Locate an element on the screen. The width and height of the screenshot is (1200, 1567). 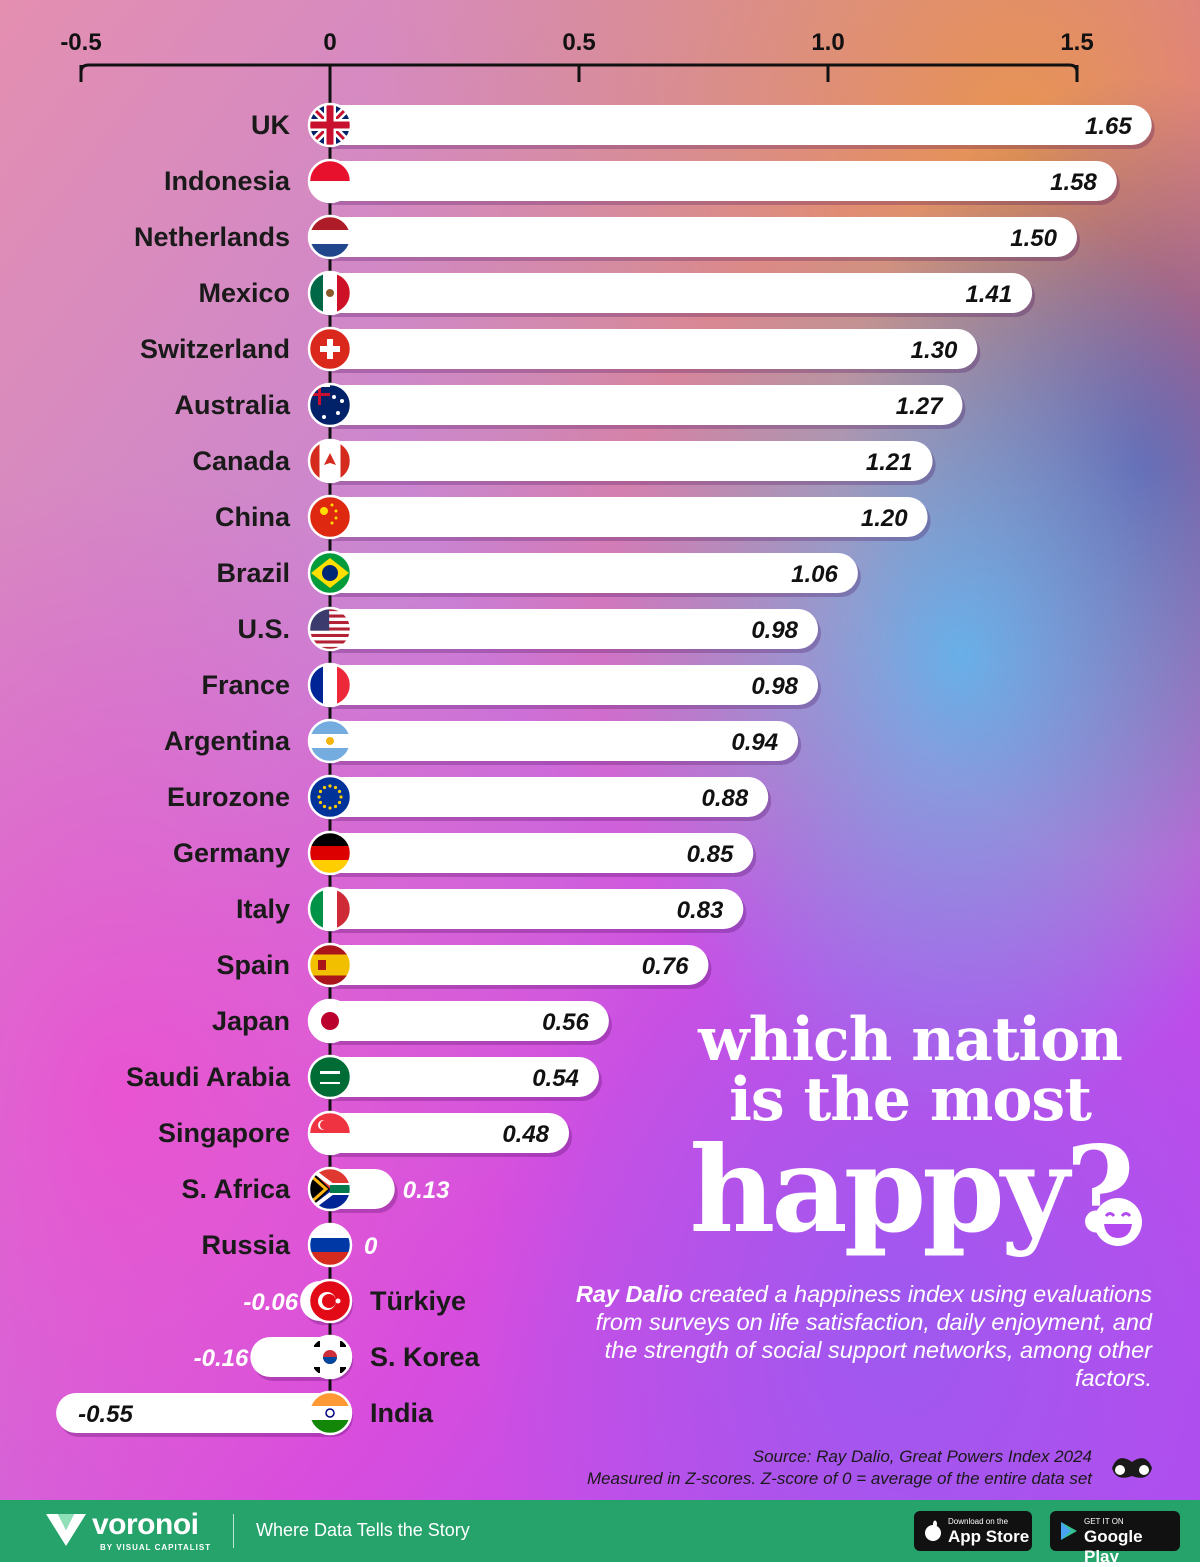
canada-flag-icon is located at coordinates (330, 461).